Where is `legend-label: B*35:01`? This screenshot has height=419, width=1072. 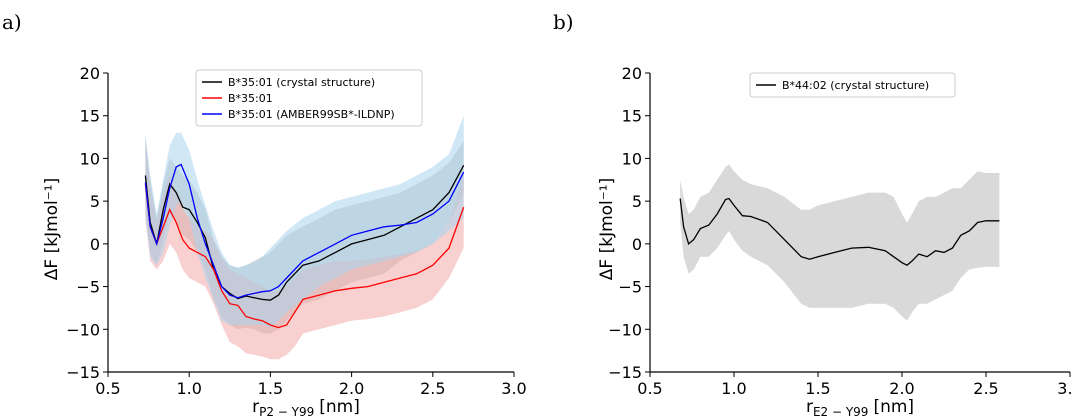
legend-label: B*35:01 is located at coordinates (250, 98).